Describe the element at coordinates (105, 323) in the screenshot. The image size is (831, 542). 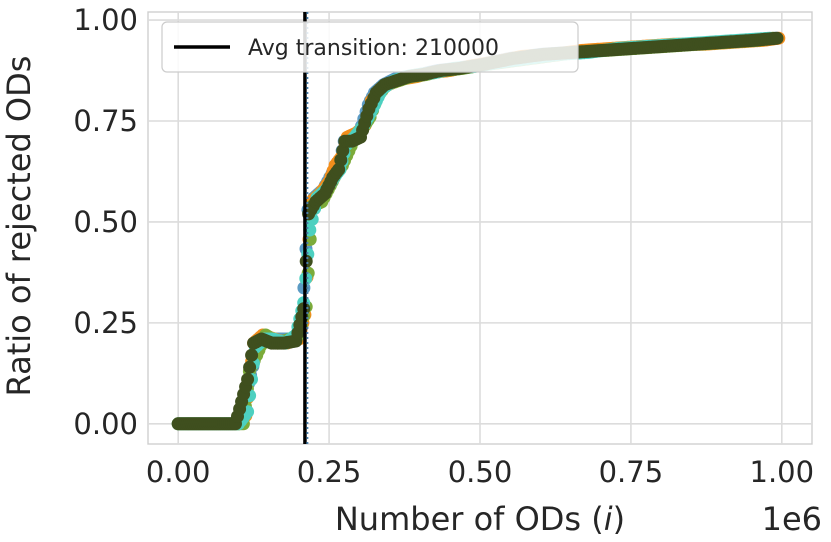
I see `y-tick-label-1: 0.25` at that location.